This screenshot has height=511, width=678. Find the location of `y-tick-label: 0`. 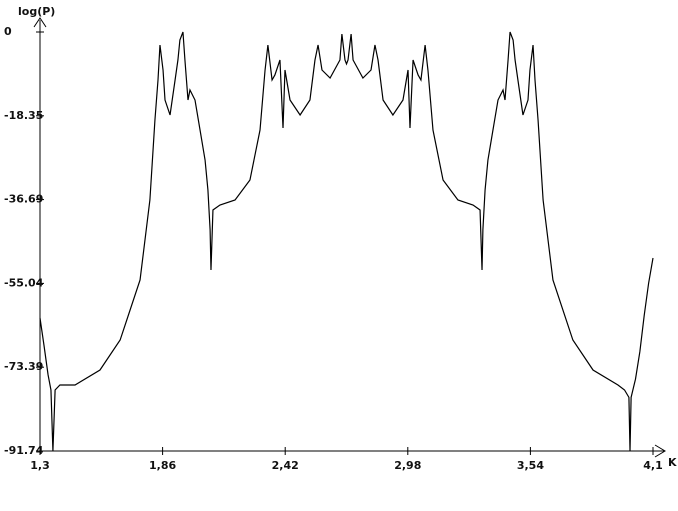

y-tick-label: 0 is located at coordinates (8, 31).